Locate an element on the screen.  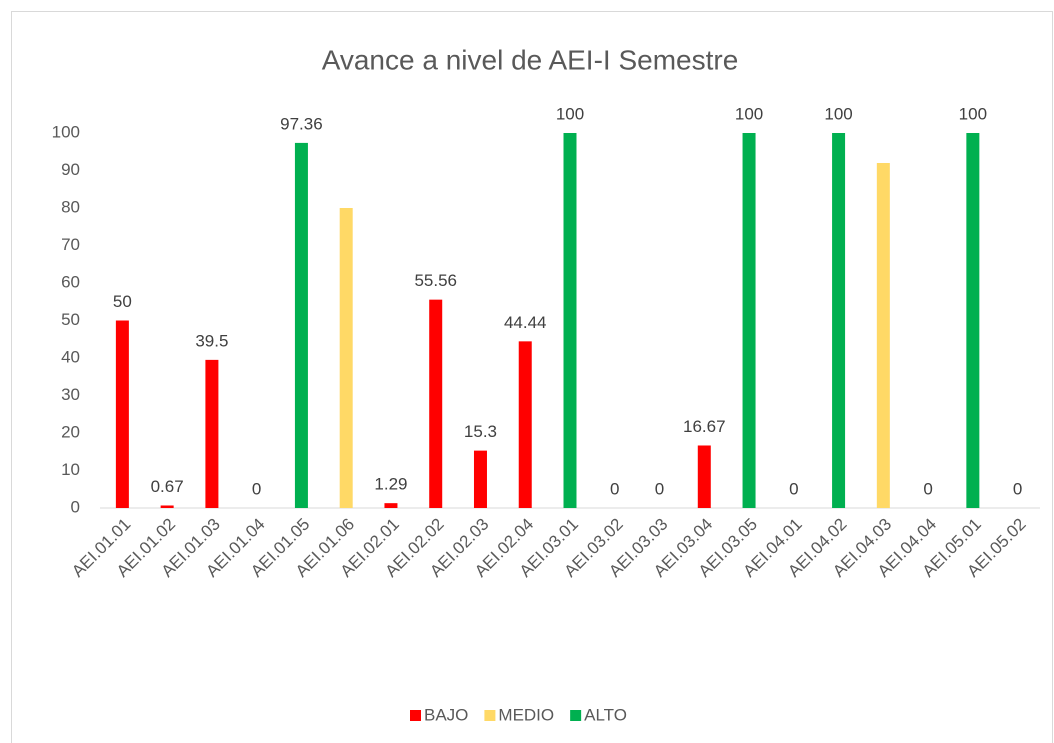
legend-label: MEDIO is located at coordinates (526, 714).